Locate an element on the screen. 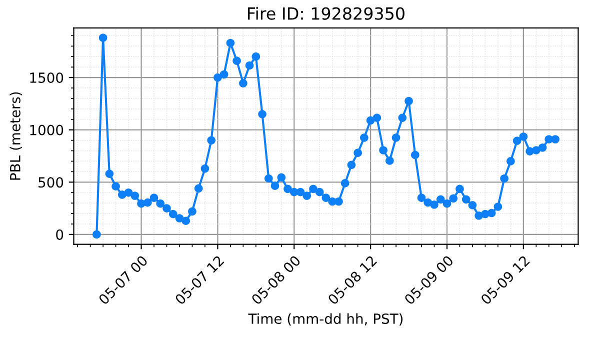  chart-title: Fire ID: 192829350 is located at coordinates (326, 13).